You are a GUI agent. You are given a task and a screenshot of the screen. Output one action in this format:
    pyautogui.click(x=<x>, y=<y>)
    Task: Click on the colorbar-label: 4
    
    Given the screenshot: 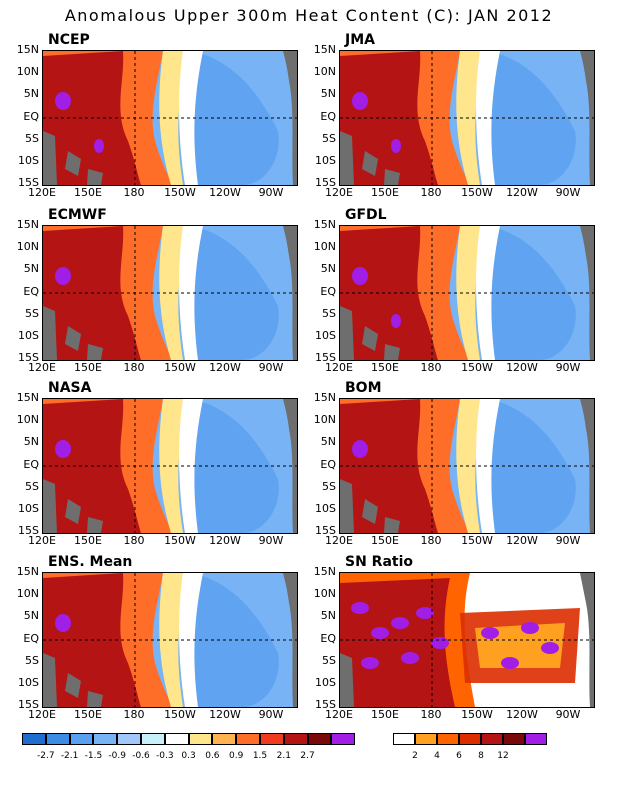 What is the action you would take?
    pyautogui.click(x=437, y=756)
    